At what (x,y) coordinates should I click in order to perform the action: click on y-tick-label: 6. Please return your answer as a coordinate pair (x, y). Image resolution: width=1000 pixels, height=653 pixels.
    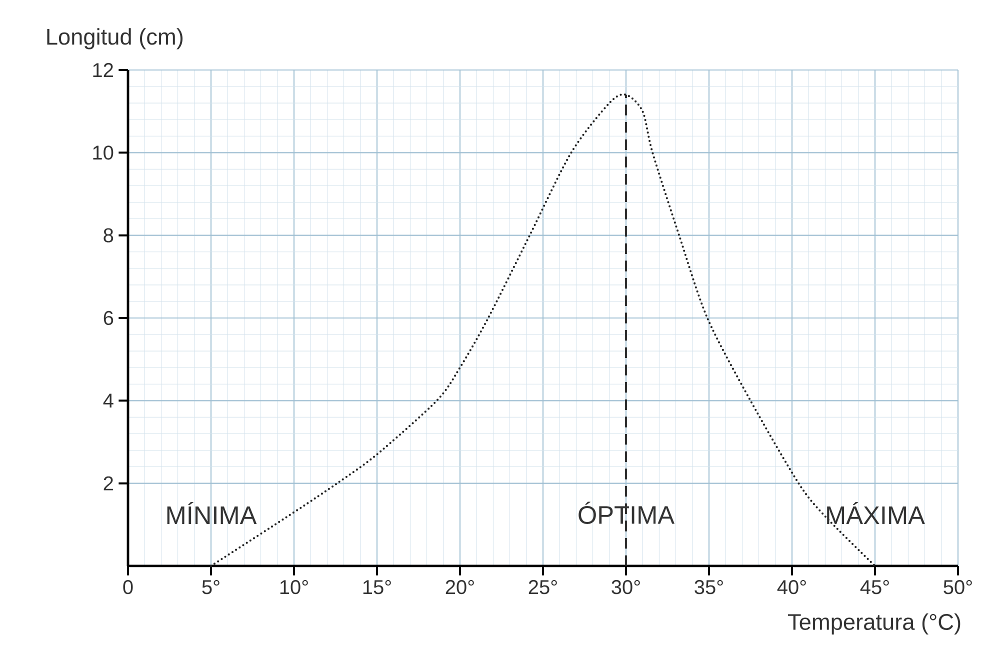
    Looking at the image, I should click on (109, 318).